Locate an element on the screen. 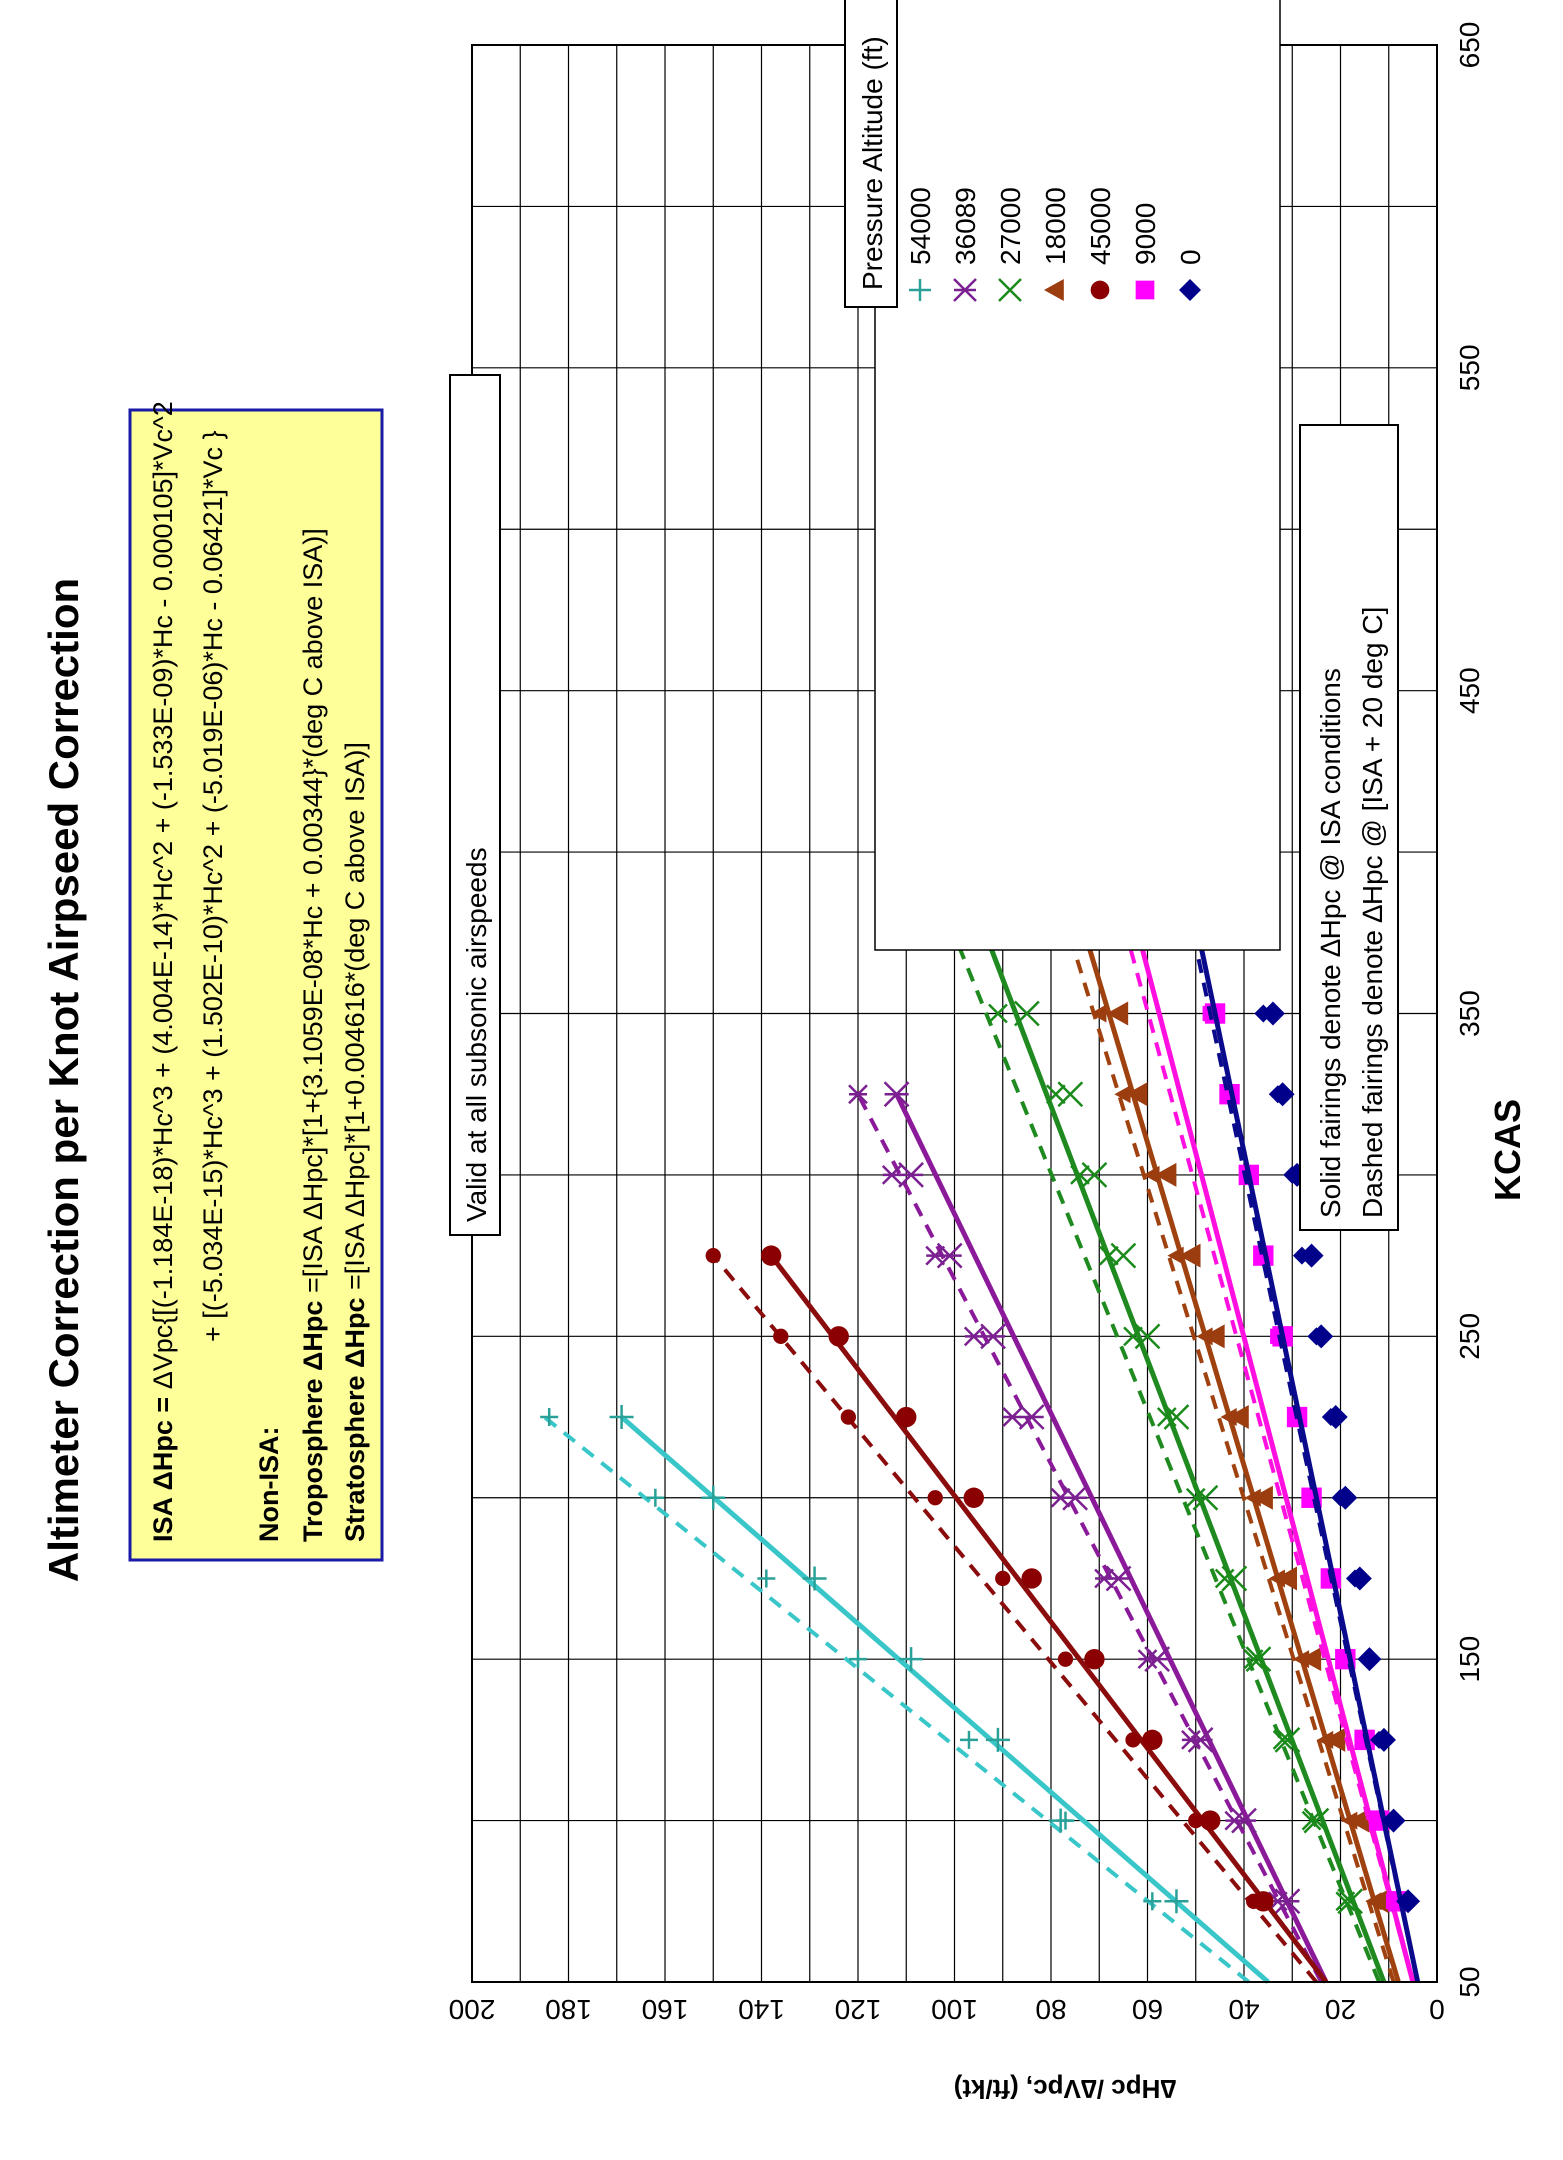 The image size is (1563, 2160). legend-item-54000: 54000 is located at coordinates (920, 244).